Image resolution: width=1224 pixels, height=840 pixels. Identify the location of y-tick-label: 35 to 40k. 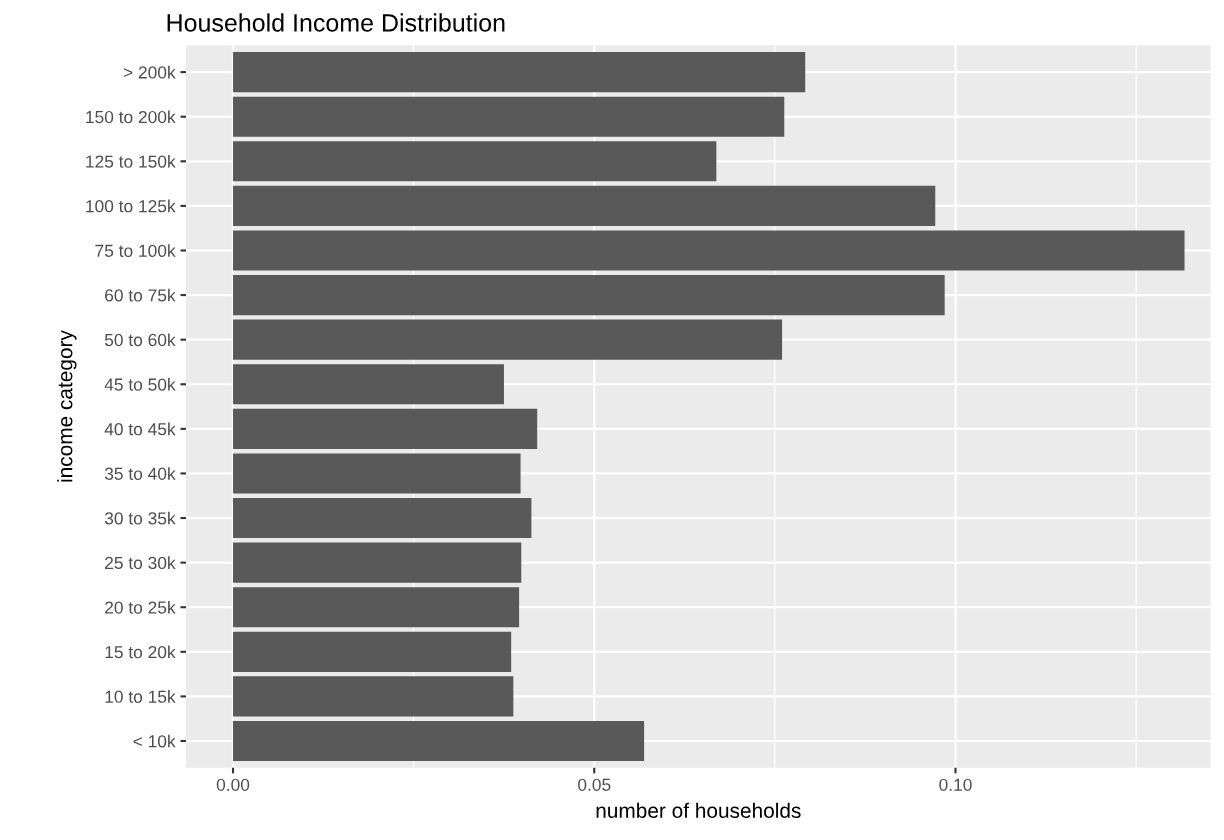
(140, 473).